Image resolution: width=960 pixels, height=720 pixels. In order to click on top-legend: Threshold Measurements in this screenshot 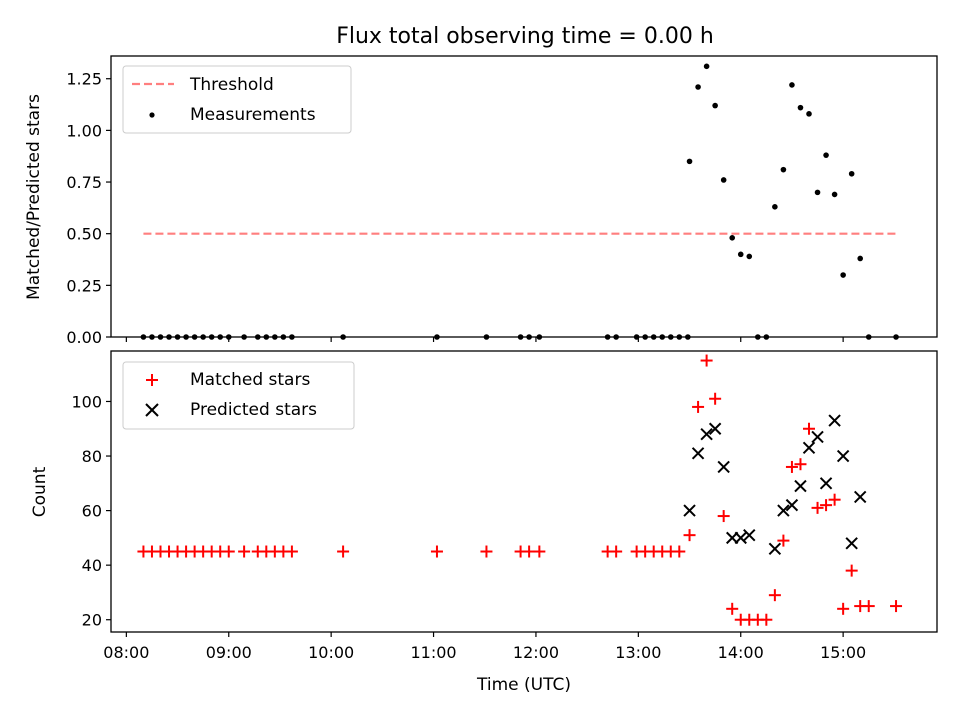, I will do `click(237, 99)`.